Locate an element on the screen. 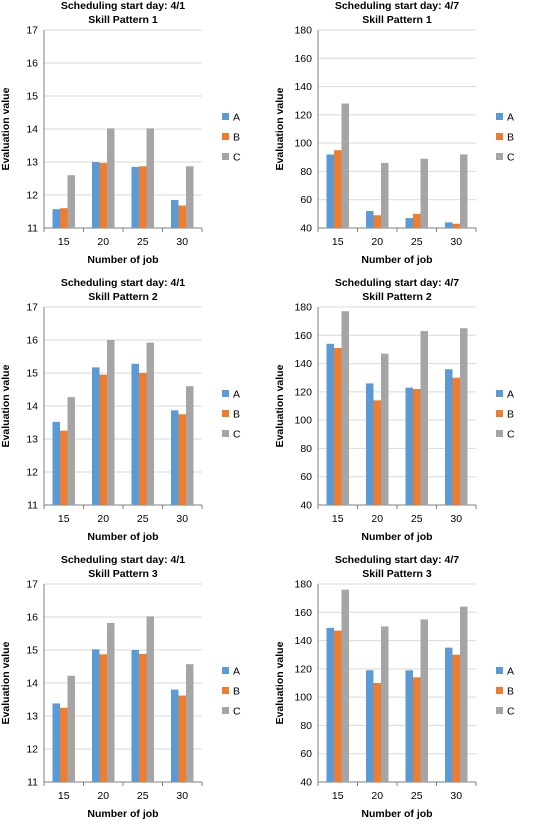 Image resolution: width=548 pixels, height=832 pixels. y-tick-label: 80 is located at coordinates (306, 172).